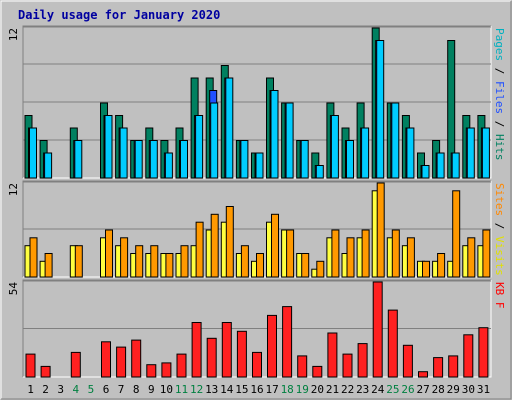  What do you see at coordinates (483, 389) in the screenshot?
I see `x-tick-label-day-31: 31` at bounding box center [483, 389].